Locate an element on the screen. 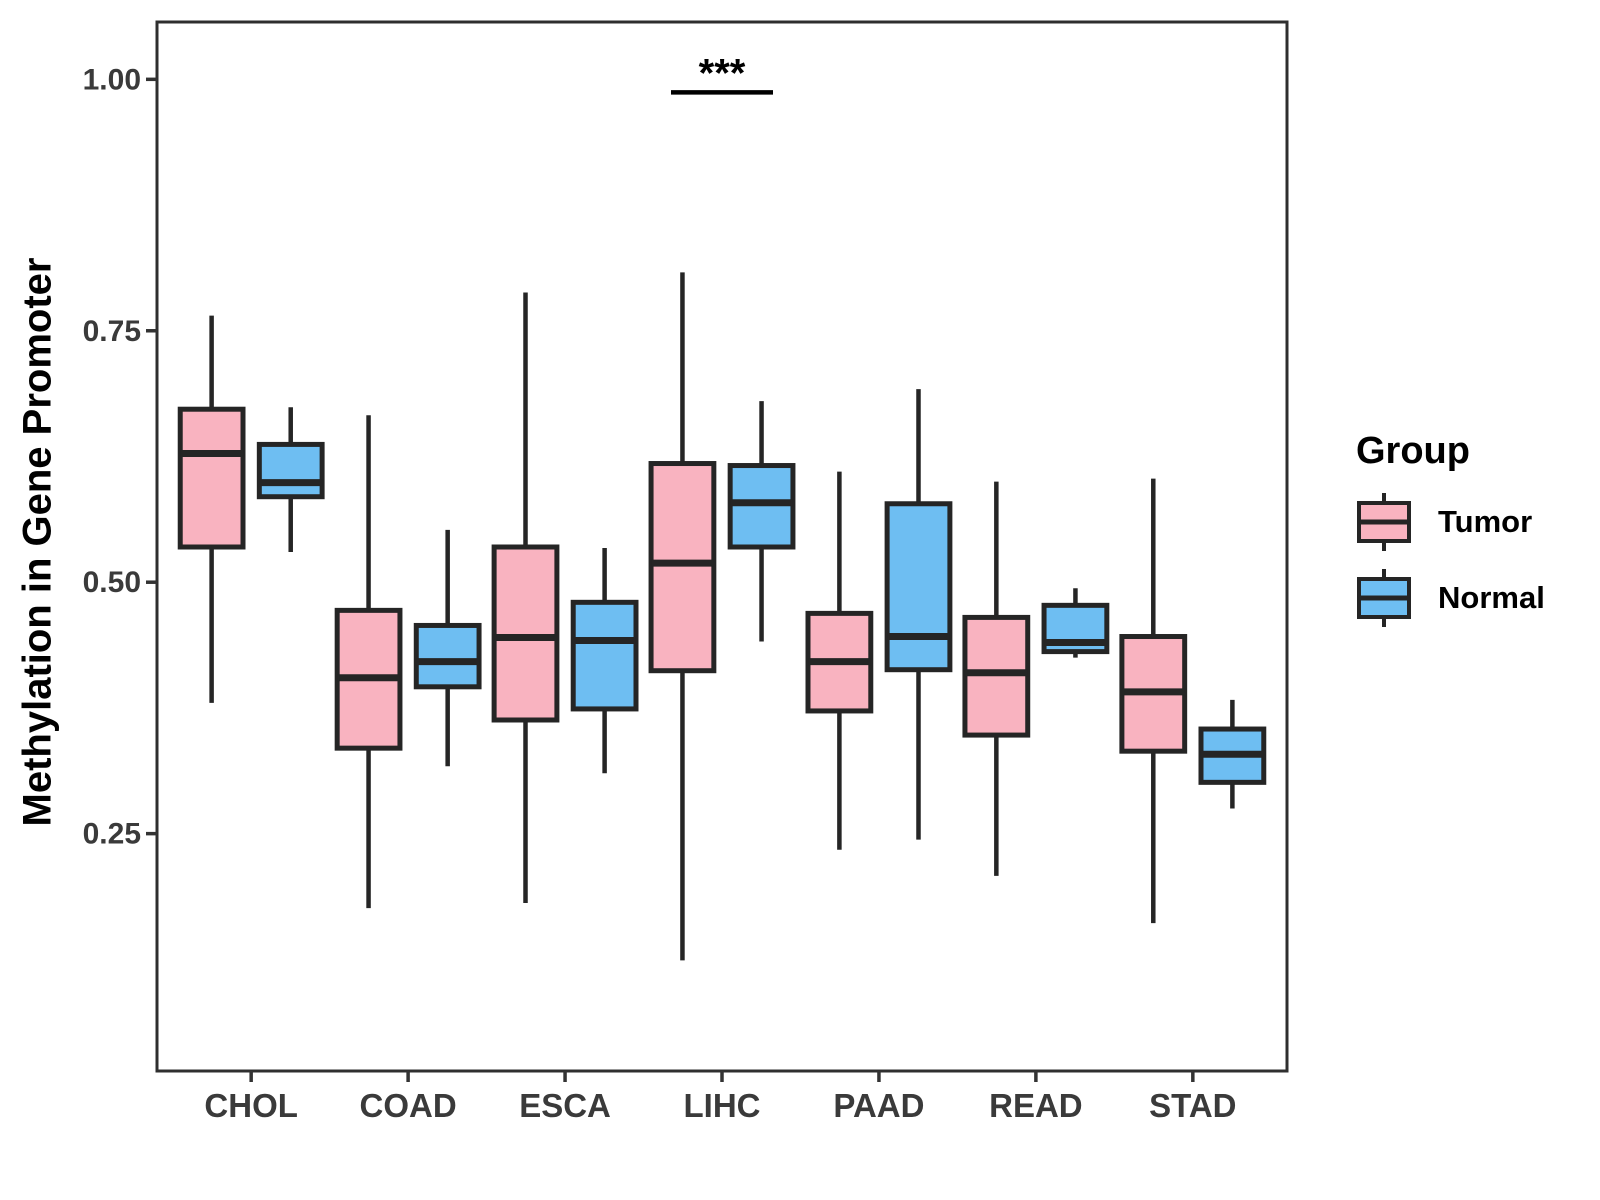 The width and height of the screenshot is (1600, 1200). y-tick-label-0.5: 0.50 is located at coordinates (112, 582).